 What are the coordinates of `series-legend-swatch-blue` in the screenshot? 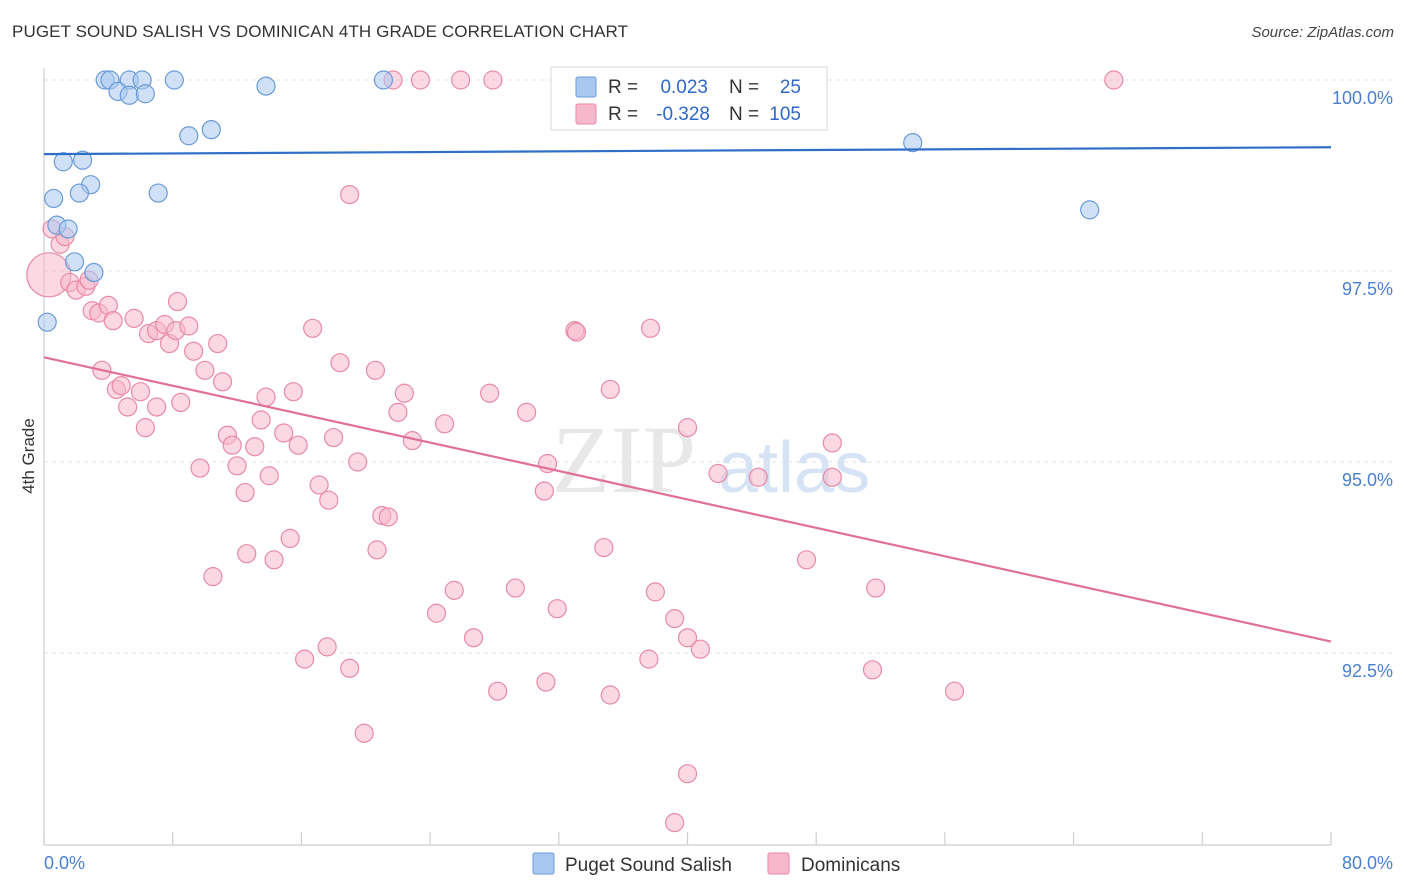 It's located at (543, 863).